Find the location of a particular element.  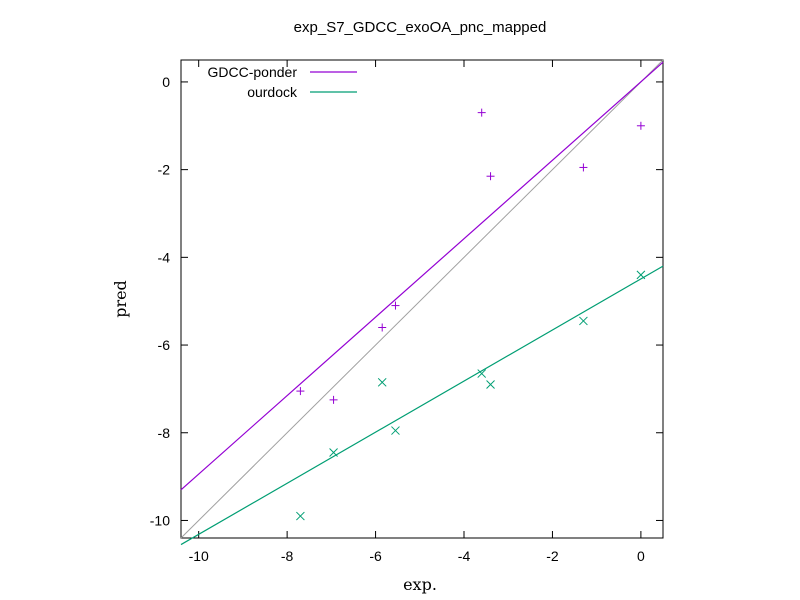

y-tick-label: -2 is located at coordinates (164, 170).